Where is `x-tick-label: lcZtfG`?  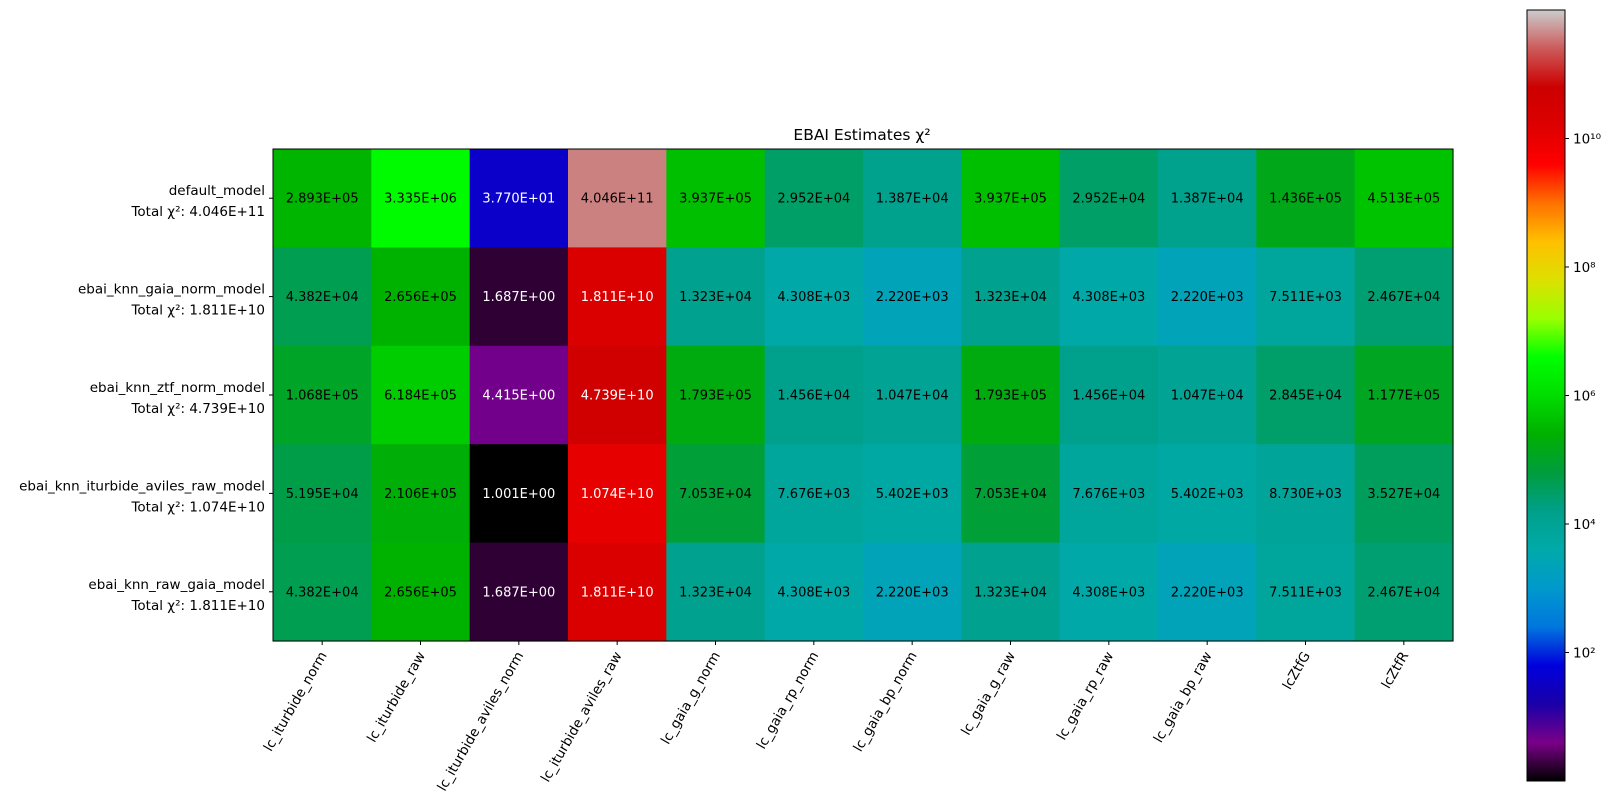
x-tick-label: lcZtfG is located at coordinates (1297, 670).